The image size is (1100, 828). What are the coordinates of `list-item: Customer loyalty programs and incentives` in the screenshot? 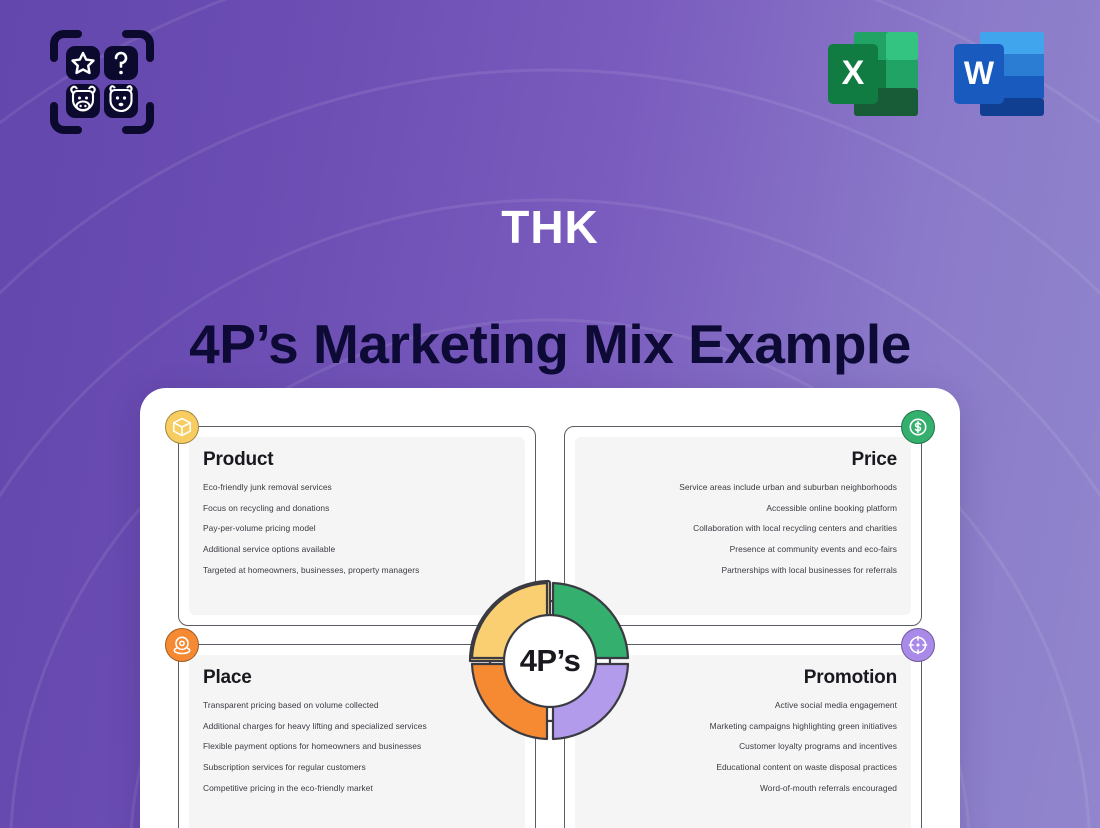 It's located at (818, 746).